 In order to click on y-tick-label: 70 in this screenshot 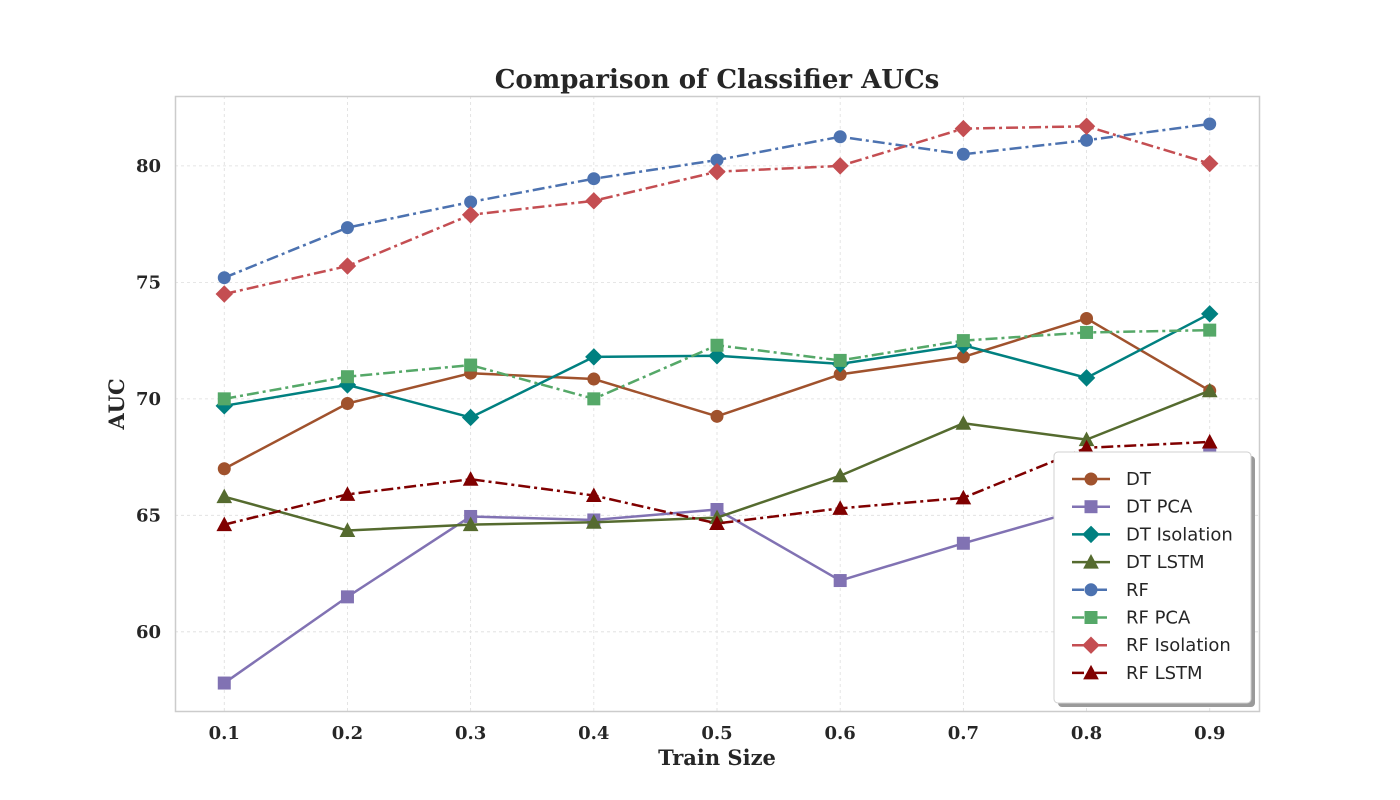, I will do `click(148, 399)`.